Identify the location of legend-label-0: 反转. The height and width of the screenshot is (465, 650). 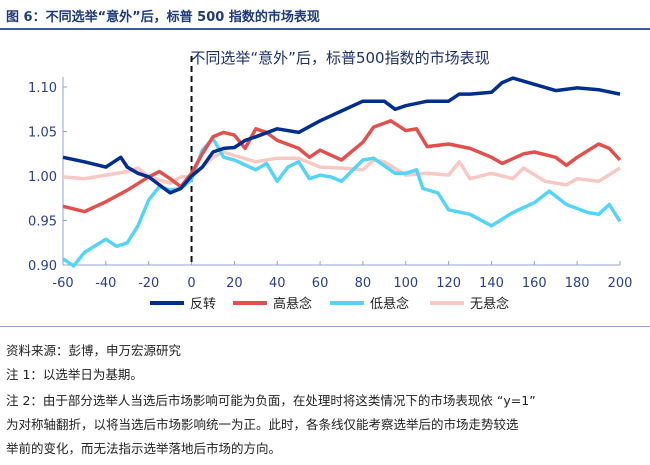
(203, 304).